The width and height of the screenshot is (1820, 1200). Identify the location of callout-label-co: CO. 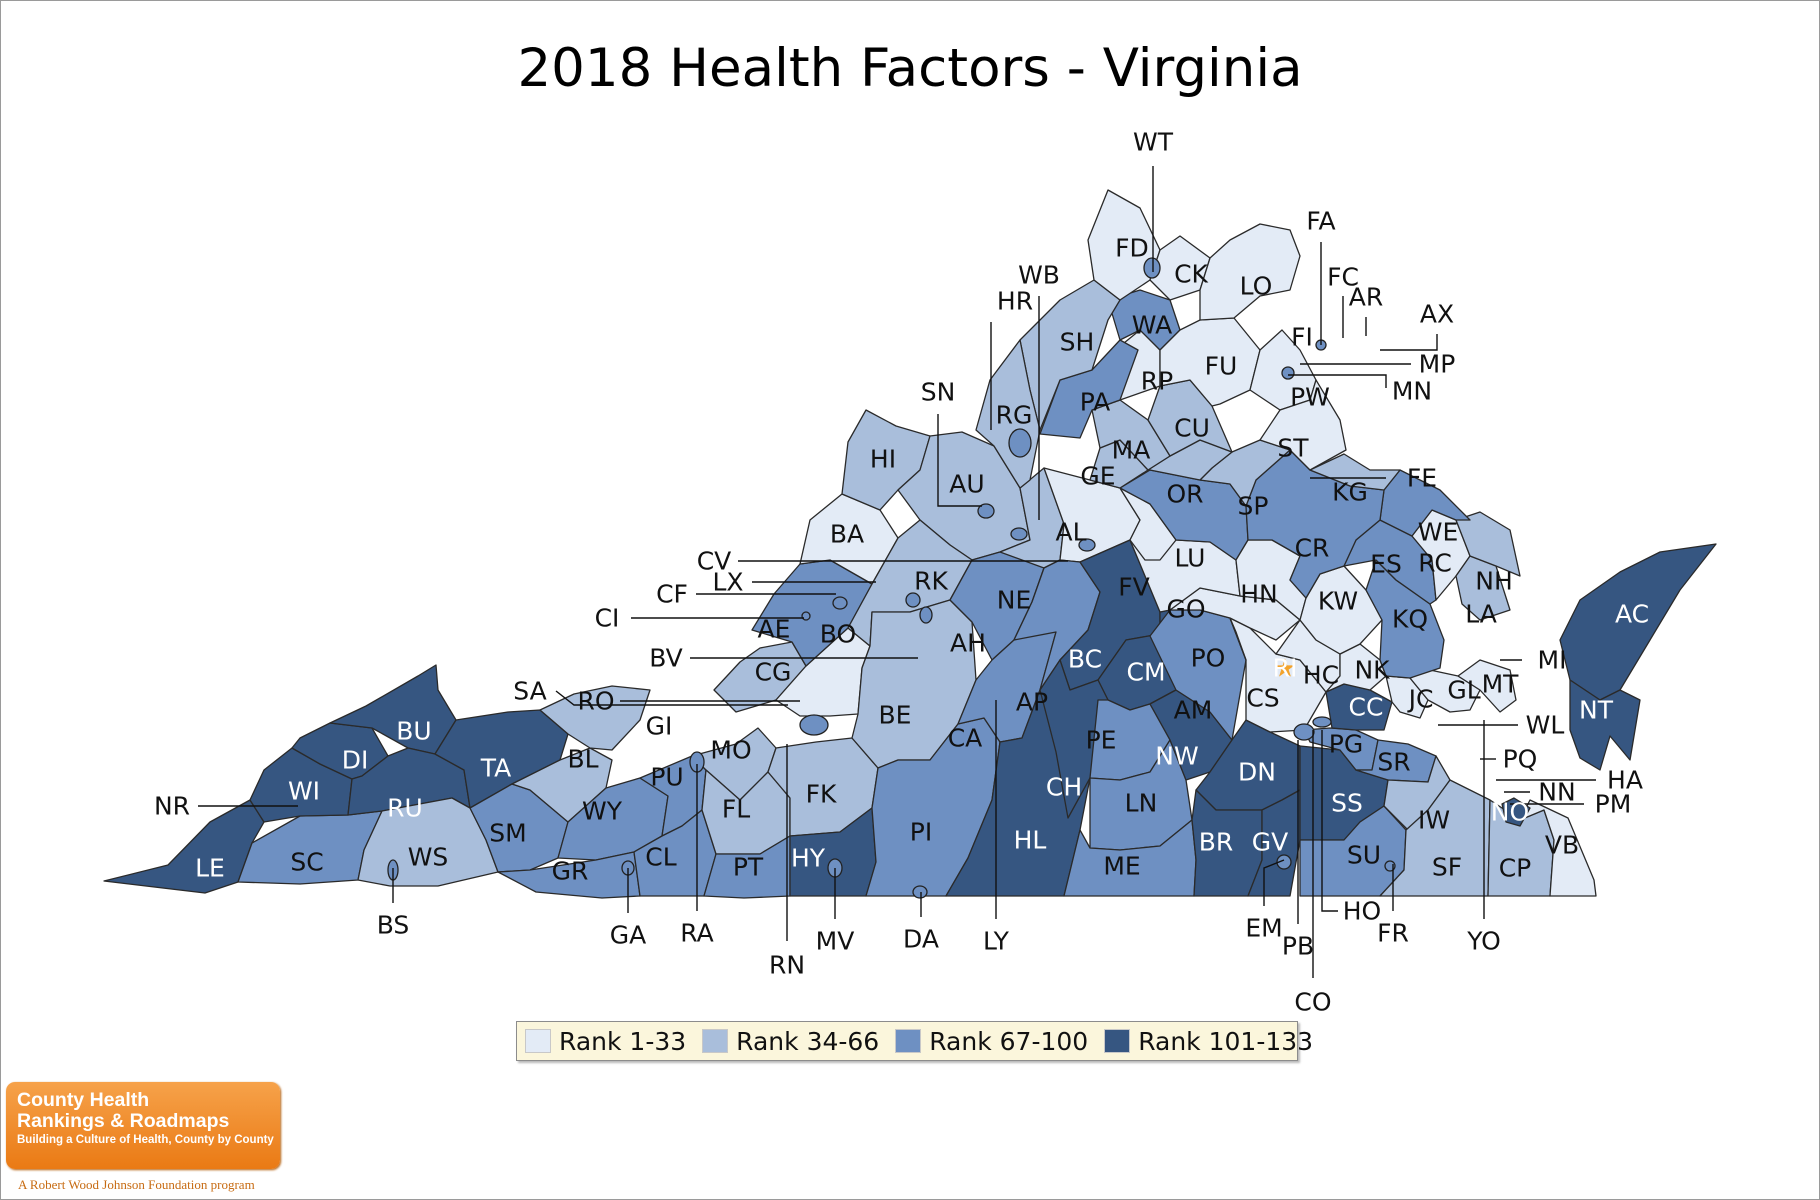
(1312, 1002).